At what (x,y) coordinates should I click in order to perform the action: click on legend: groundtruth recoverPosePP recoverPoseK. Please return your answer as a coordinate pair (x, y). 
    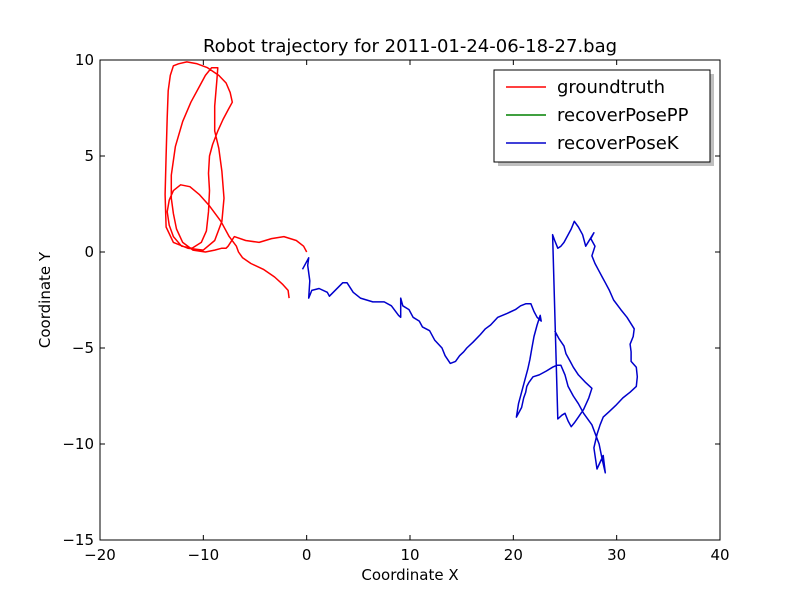
    Looking at the image, I should click on (603, 117).